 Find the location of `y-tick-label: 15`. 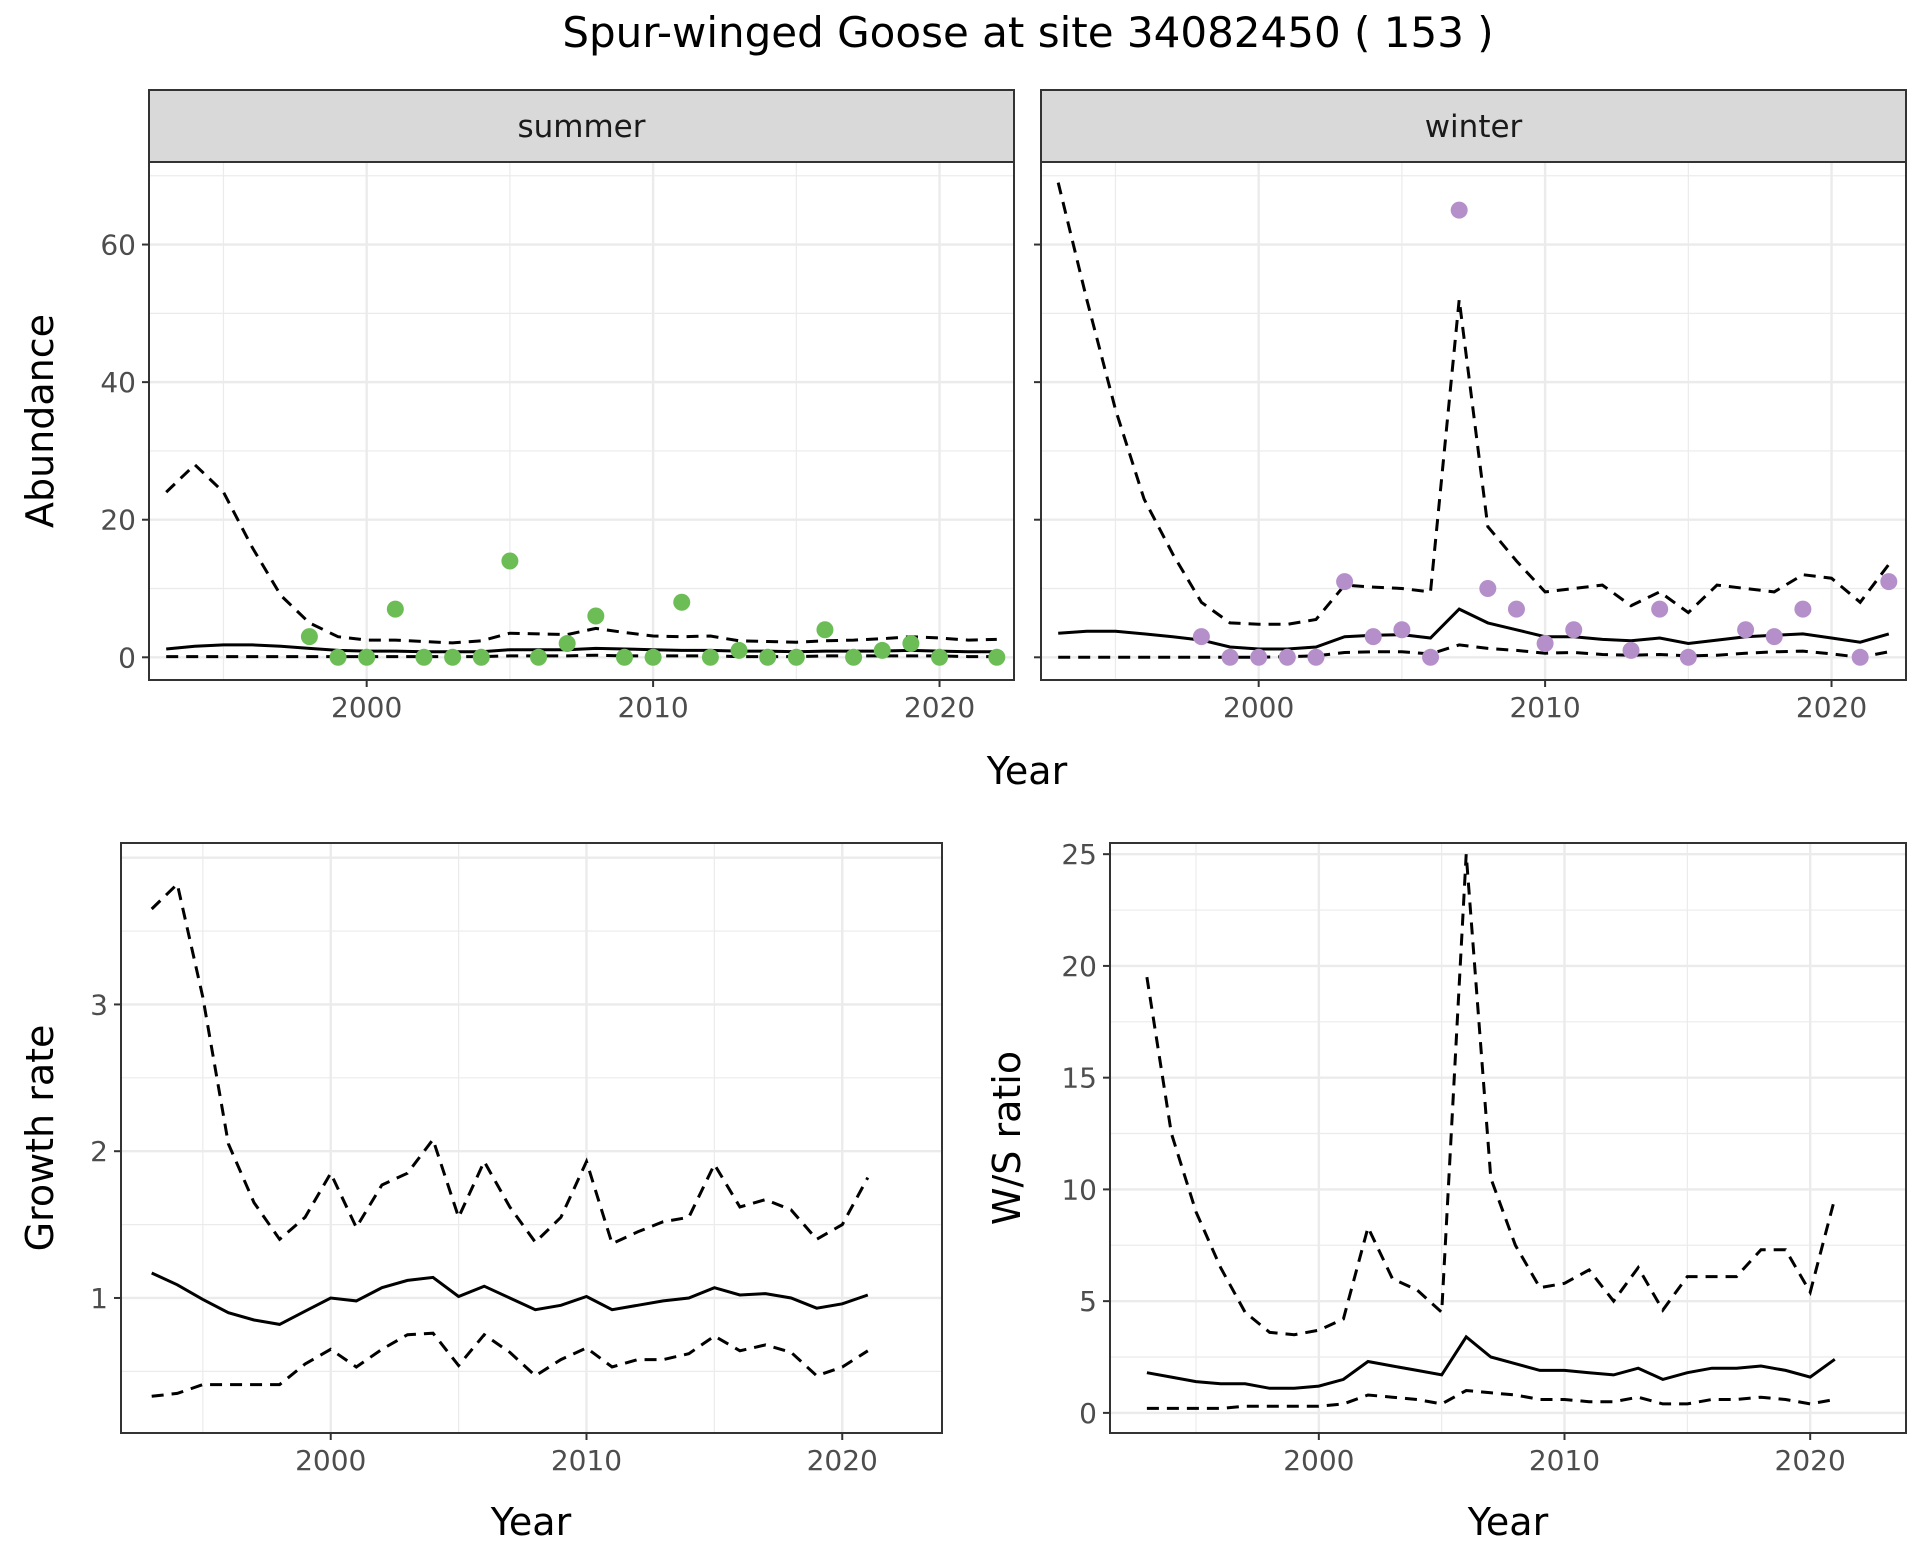

y-tick-label: 15 is located at coordinates (1079, 1078).